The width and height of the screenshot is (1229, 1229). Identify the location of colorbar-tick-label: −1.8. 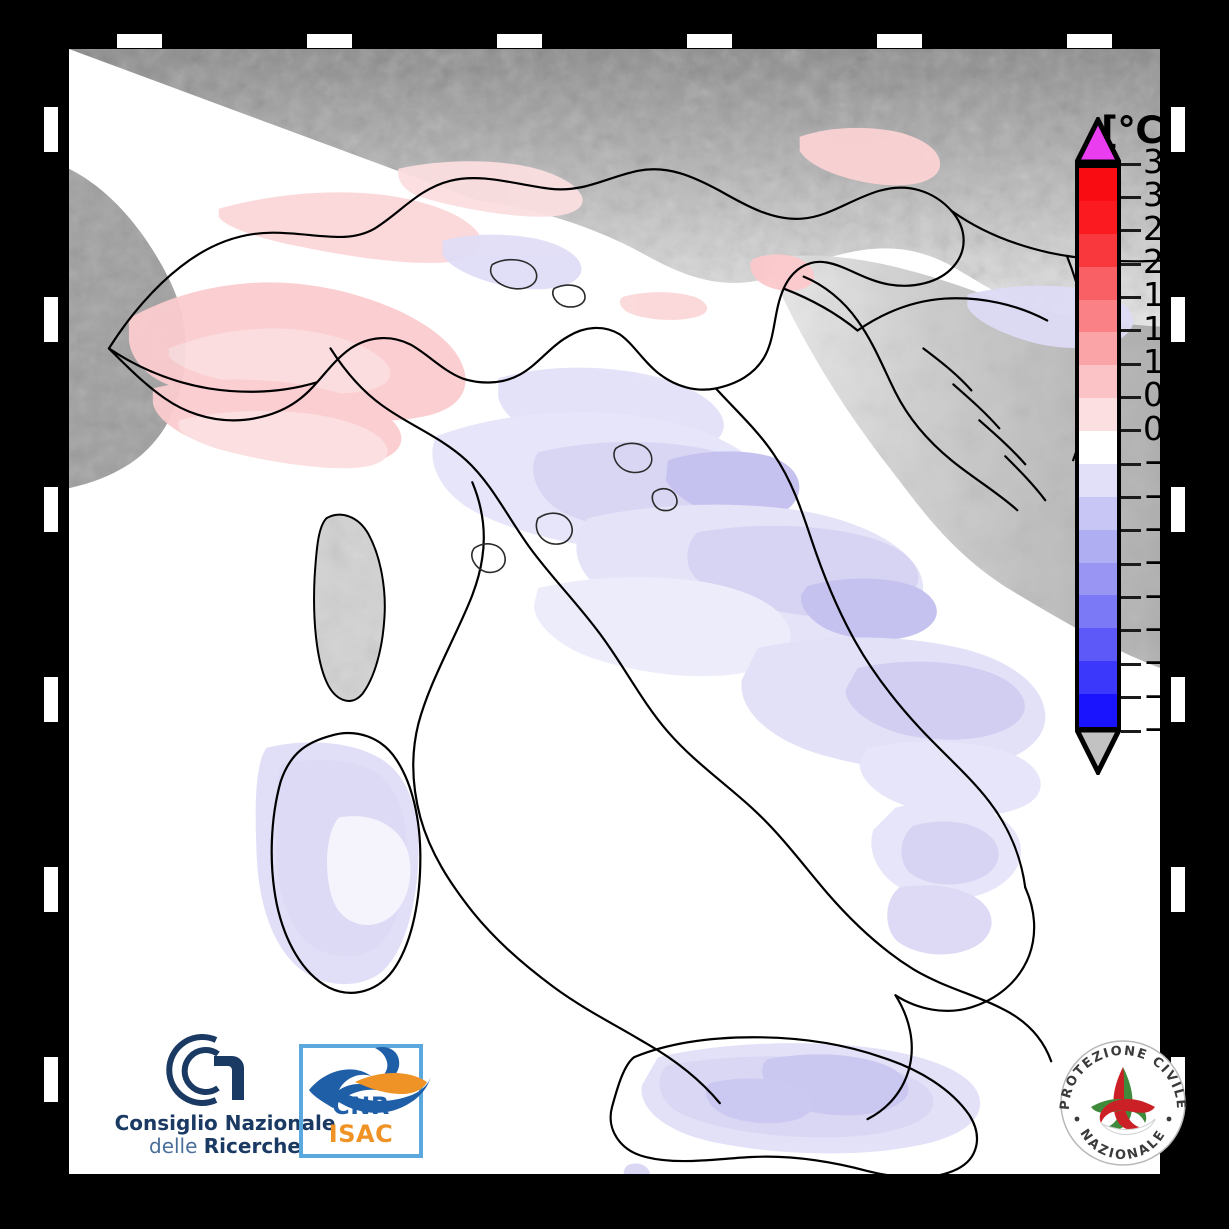
(1151, 595).